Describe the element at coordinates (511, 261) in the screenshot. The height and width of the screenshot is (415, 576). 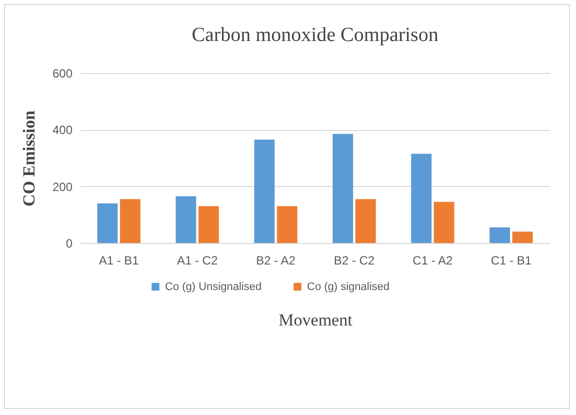
I see `x-tick-label: C1 - B1` at that location.